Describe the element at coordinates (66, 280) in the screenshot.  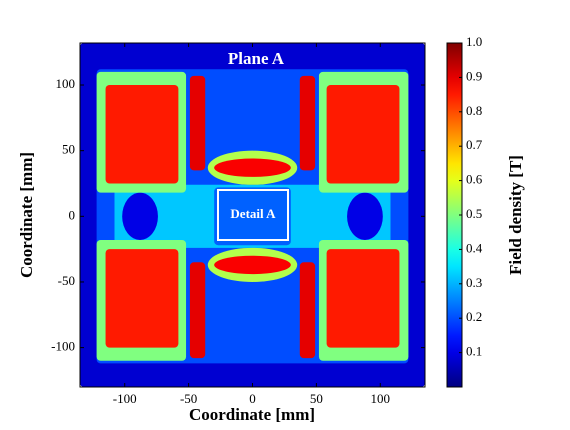
I see `y-tick-label: -50` at that location.